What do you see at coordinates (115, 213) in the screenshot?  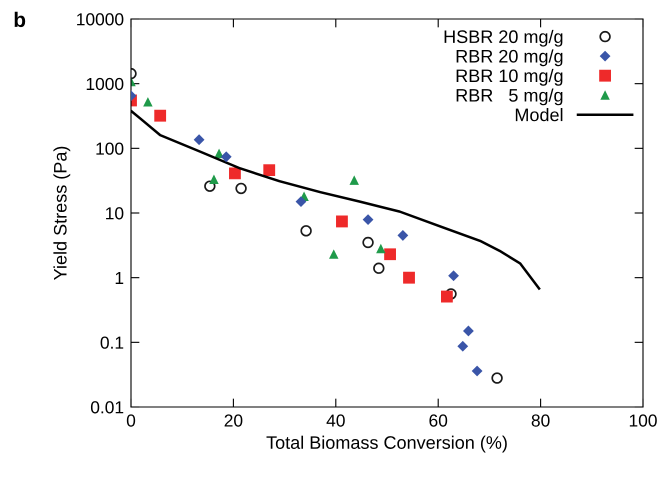 I see `y-tick-label: 10` at bounding box center [115, 213].